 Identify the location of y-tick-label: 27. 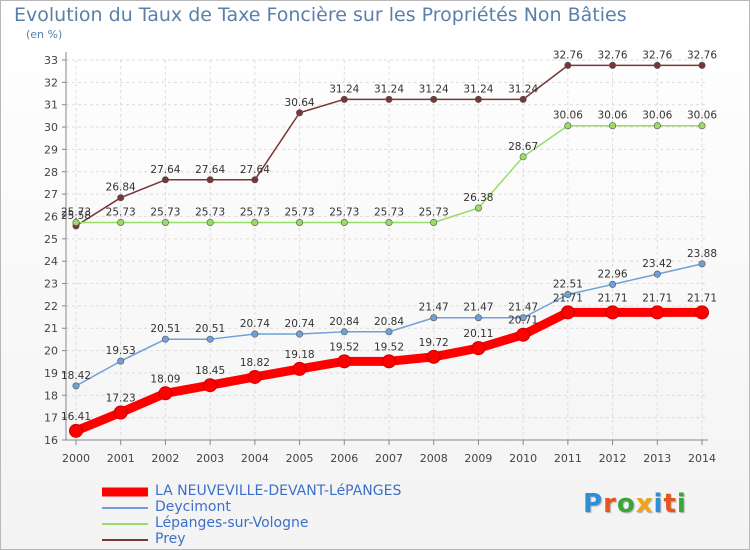
(51, 194).